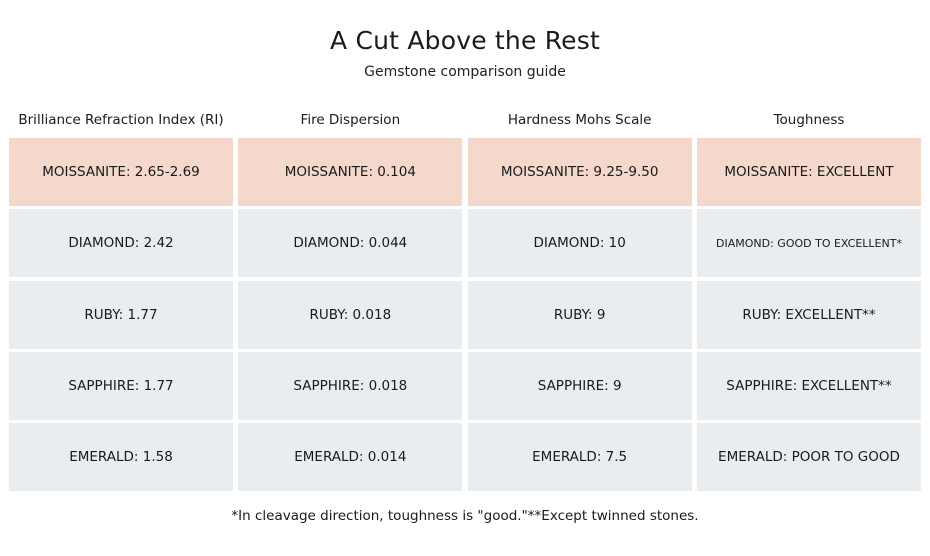  I want to click on table-cell: EMERALD: 1.58, so click(121, 457).